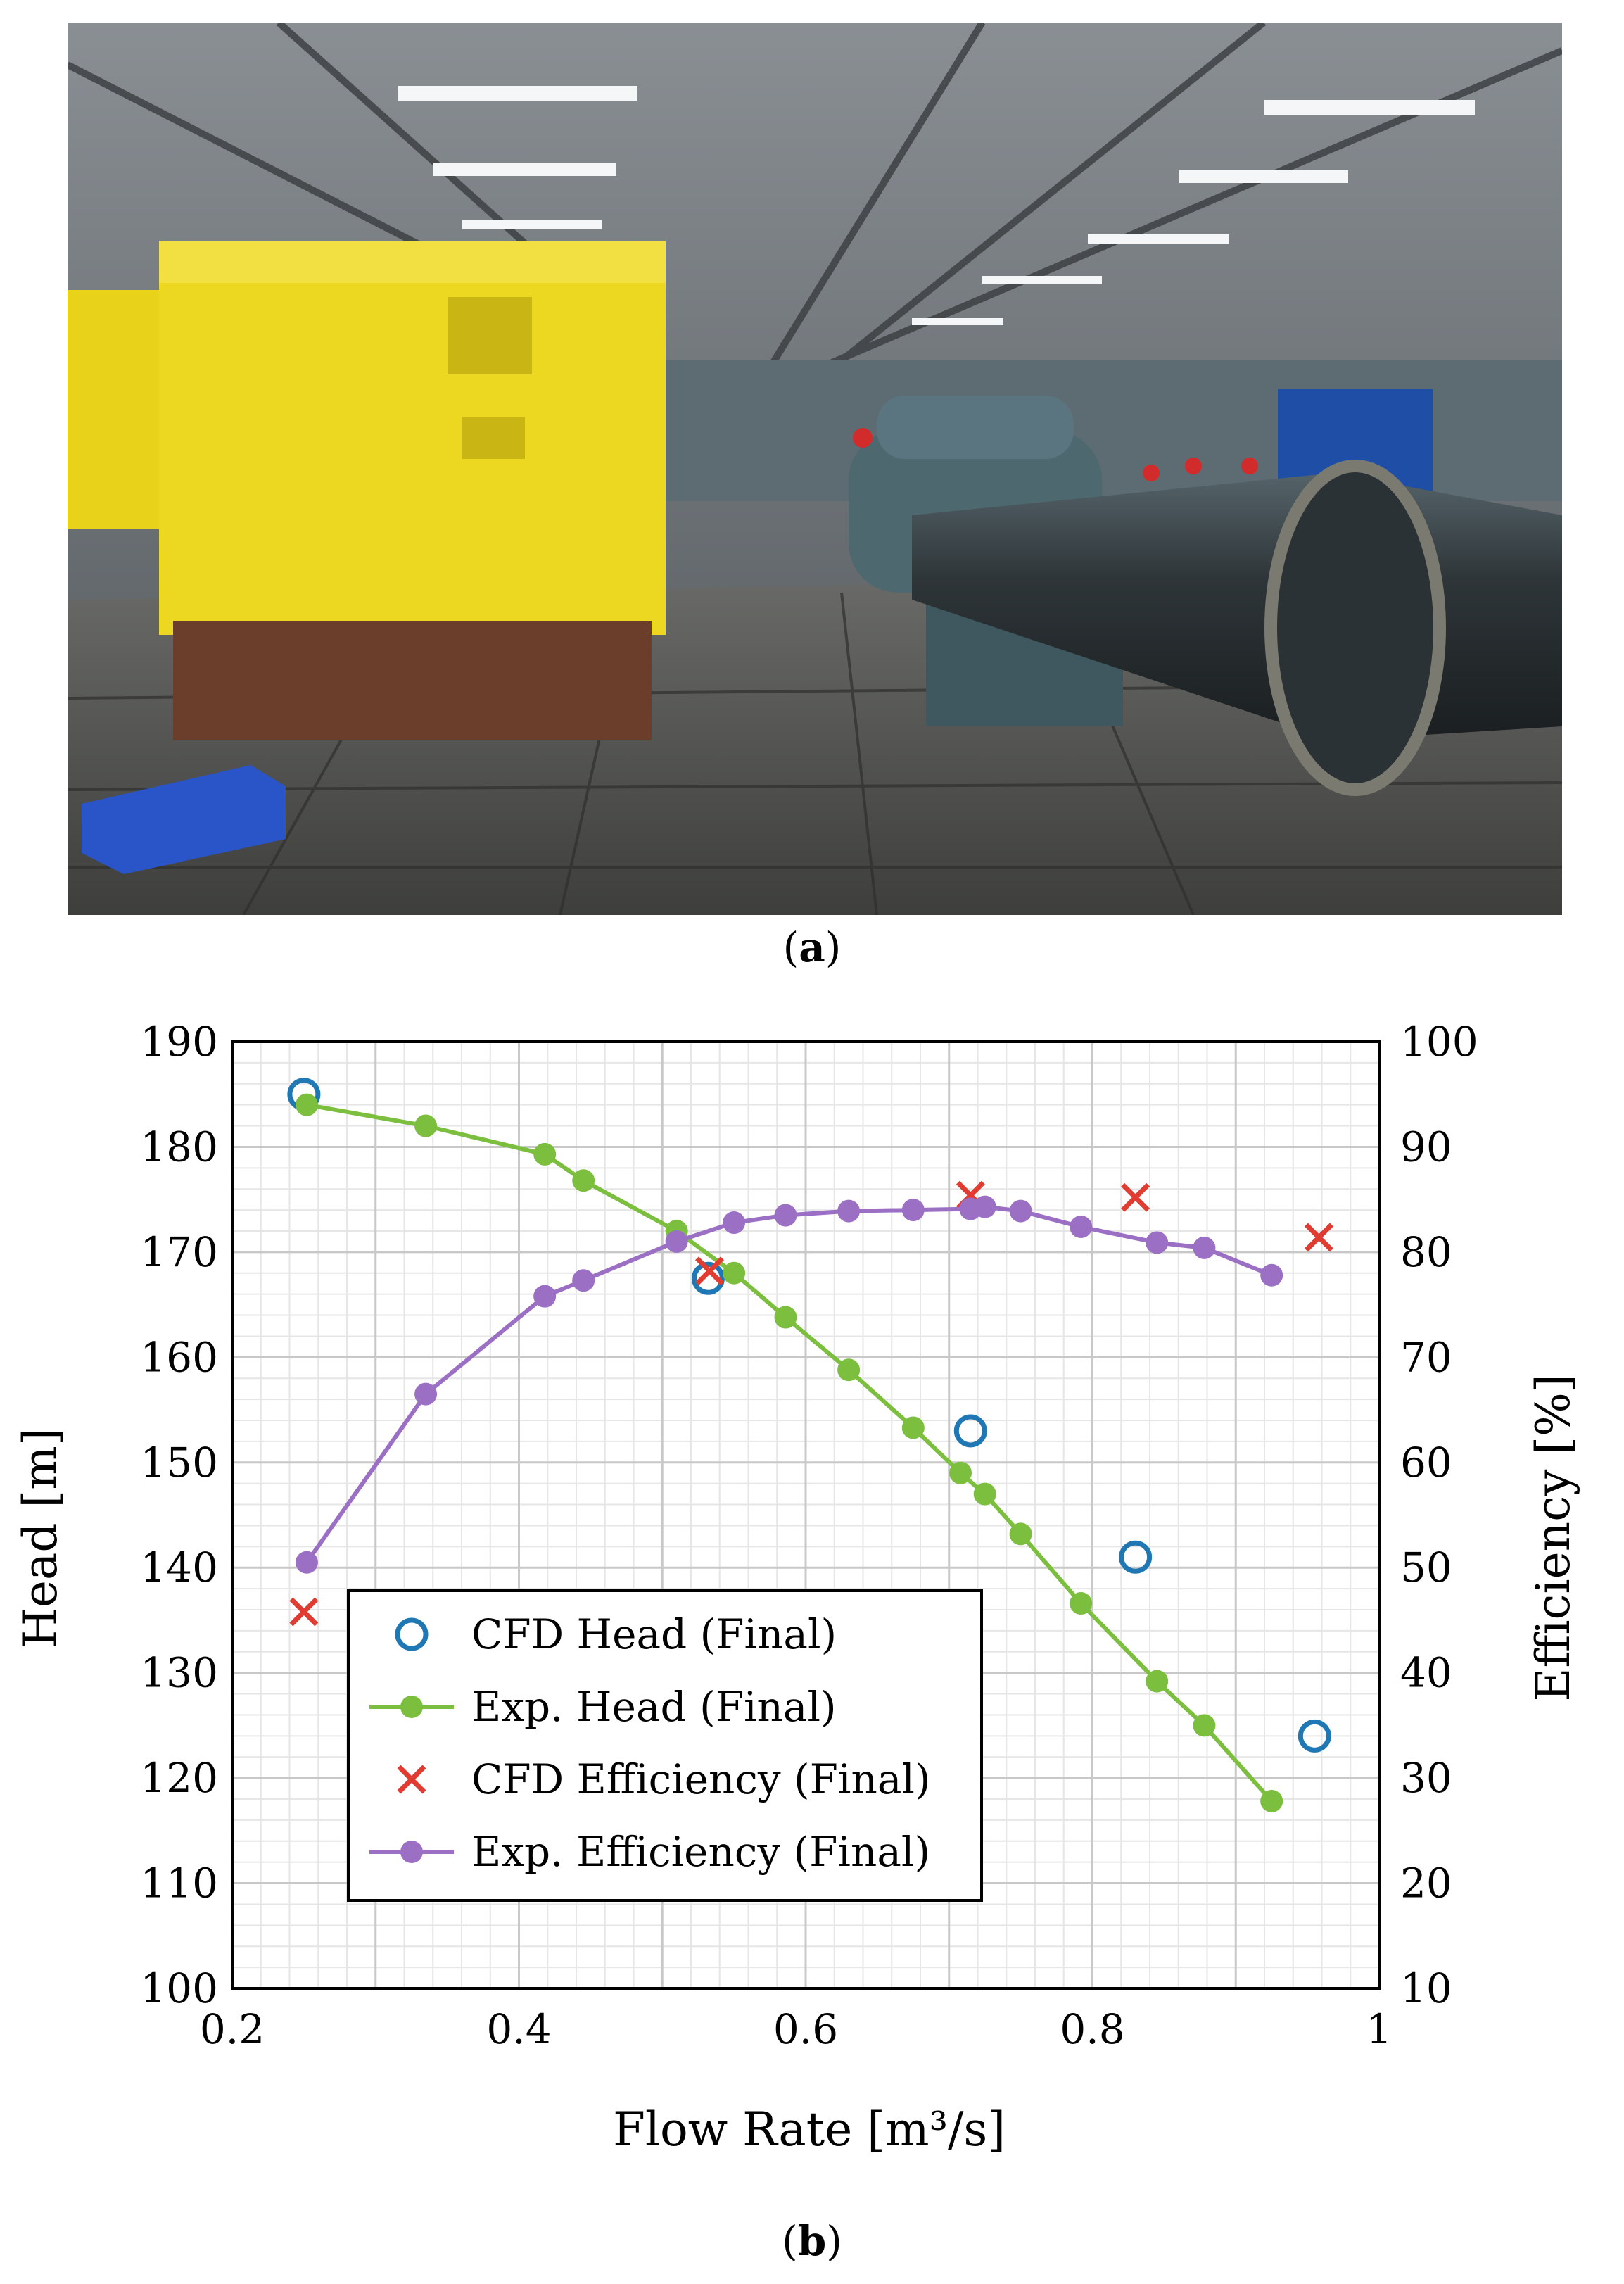 Image resolution: width=1624 pixels, height=2284 pixels. I want to click on x-tick-label: 0.8, so click(1092, 2029).